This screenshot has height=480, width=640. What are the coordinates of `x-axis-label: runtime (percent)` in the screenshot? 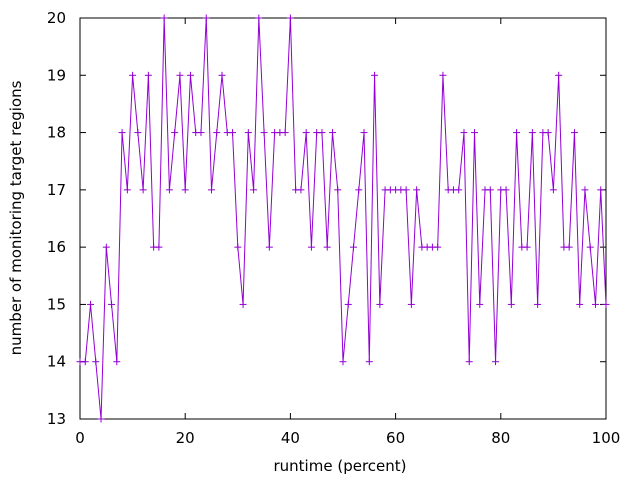 It's located at (340, 466).